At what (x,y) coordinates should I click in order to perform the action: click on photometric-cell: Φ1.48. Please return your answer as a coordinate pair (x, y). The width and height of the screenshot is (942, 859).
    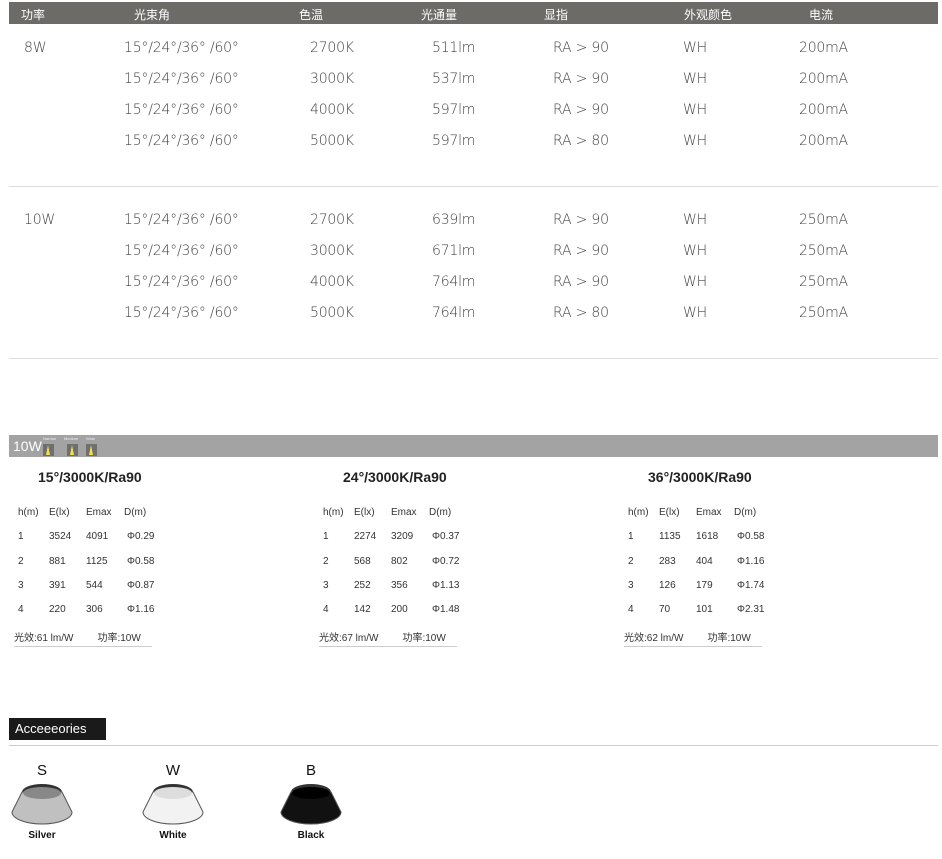
    Looking at the image, I should click on (446, 609).